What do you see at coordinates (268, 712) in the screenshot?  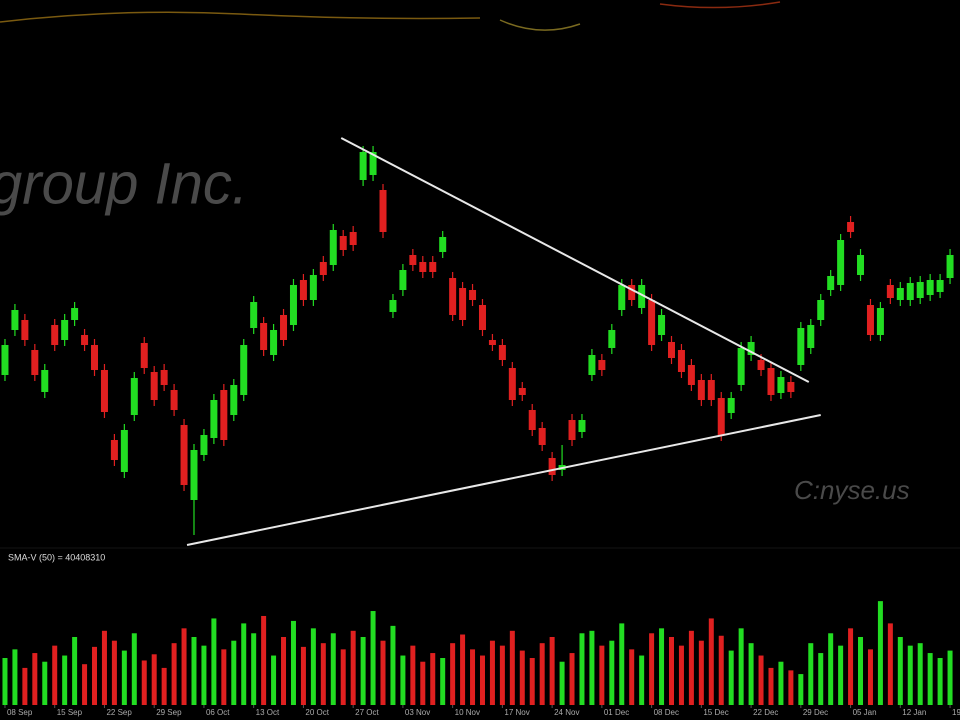 I see `x-tick-label: 13 Oct` at bounding box center [268, 712].